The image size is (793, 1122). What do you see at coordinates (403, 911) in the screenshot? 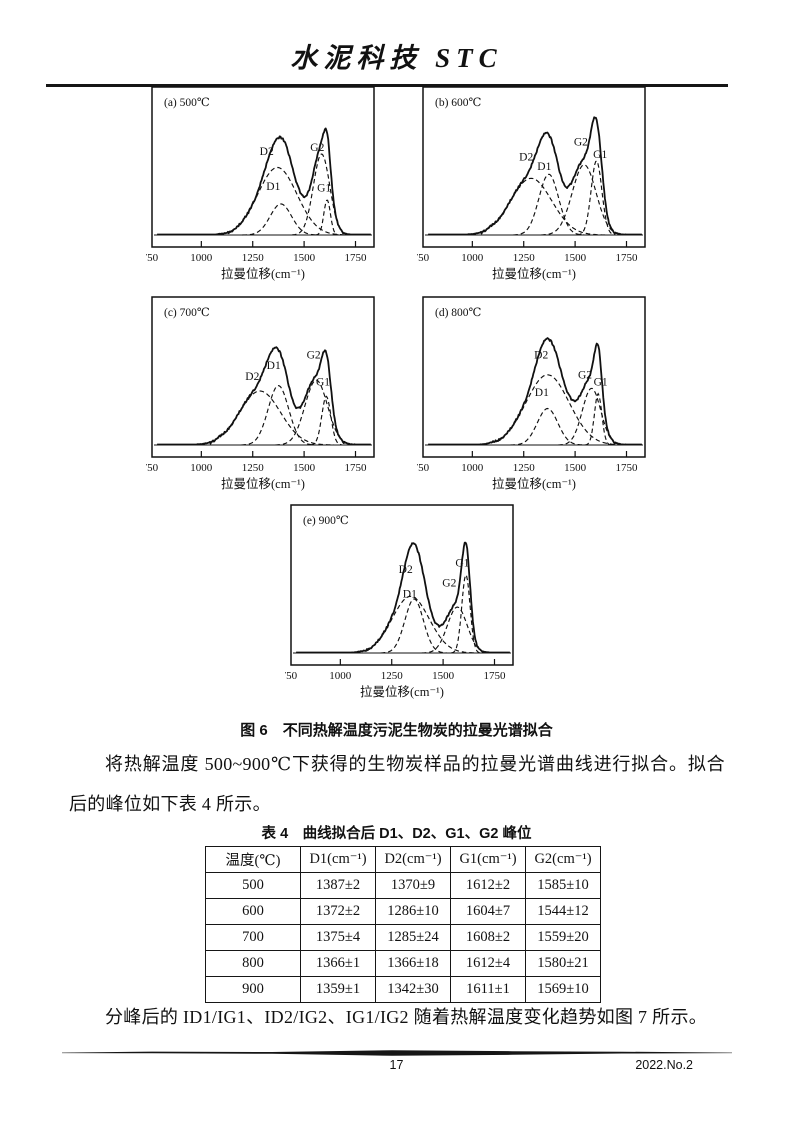
I see `table-row: 600 1372±2 1286±10 1604±7 1544±12` at bounding box center [403, 911].